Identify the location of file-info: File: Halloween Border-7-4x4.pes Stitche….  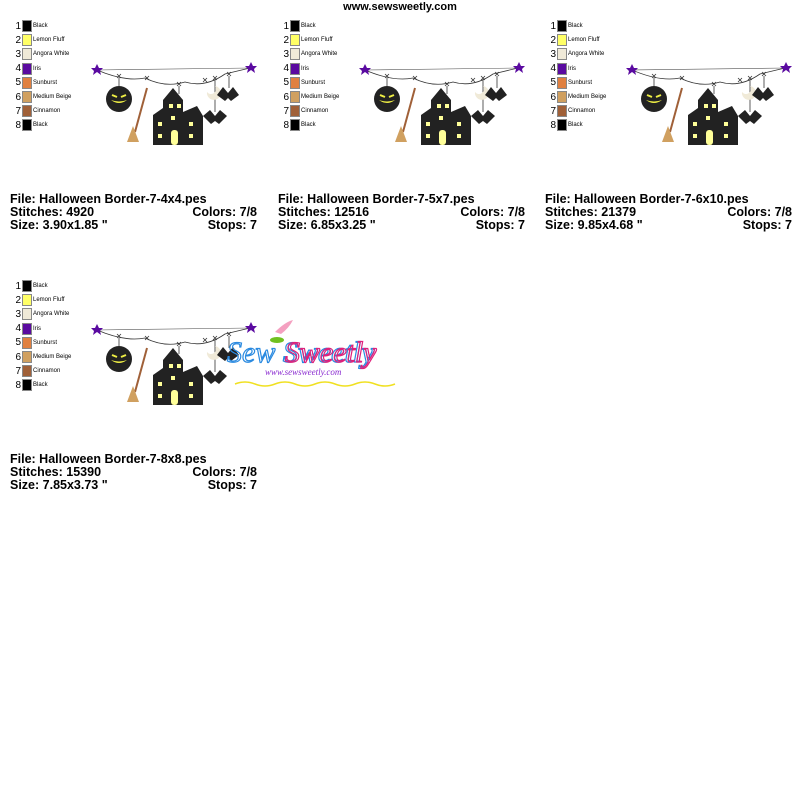
(133, 212).